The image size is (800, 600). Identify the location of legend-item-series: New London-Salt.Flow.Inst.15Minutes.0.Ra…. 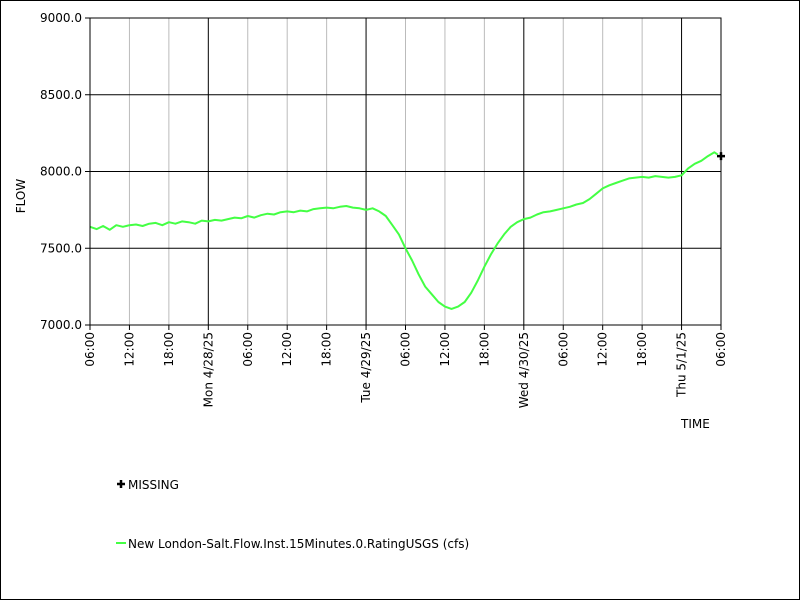
(292, 544).